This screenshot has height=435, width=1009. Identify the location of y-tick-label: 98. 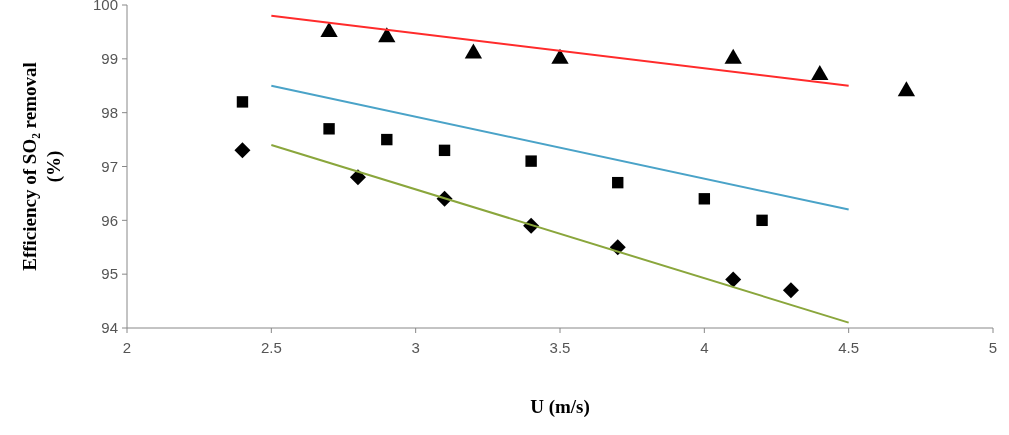
(109, 112).